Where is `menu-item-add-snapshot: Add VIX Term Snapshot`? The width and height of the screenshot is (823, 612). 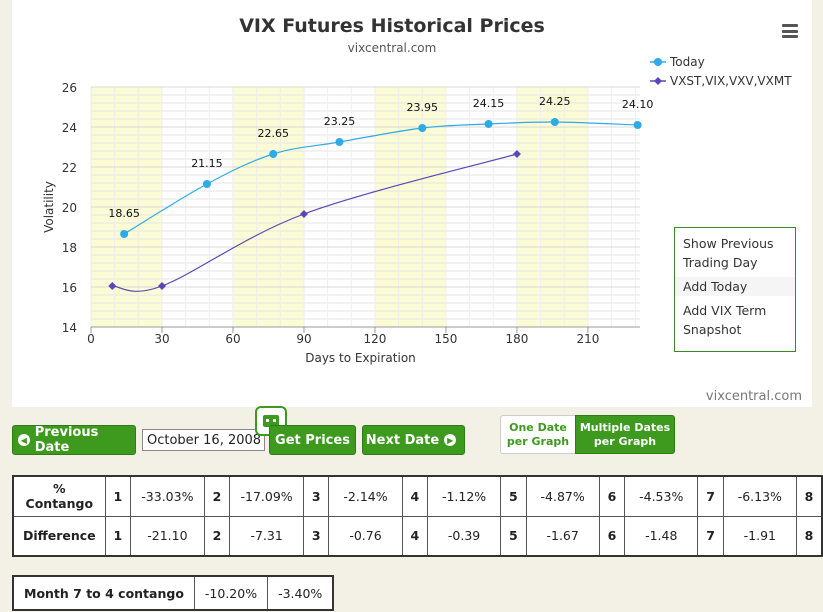 menu-item-add-snapshot: Add VIX Term Snapshot is located at coordinates (725, 320).